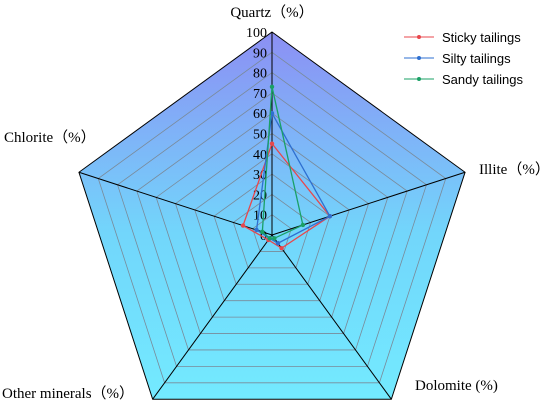  Describe the element at coordinates (260, 195) in the screenshot. I see `tick-label-20: 20` at that location.